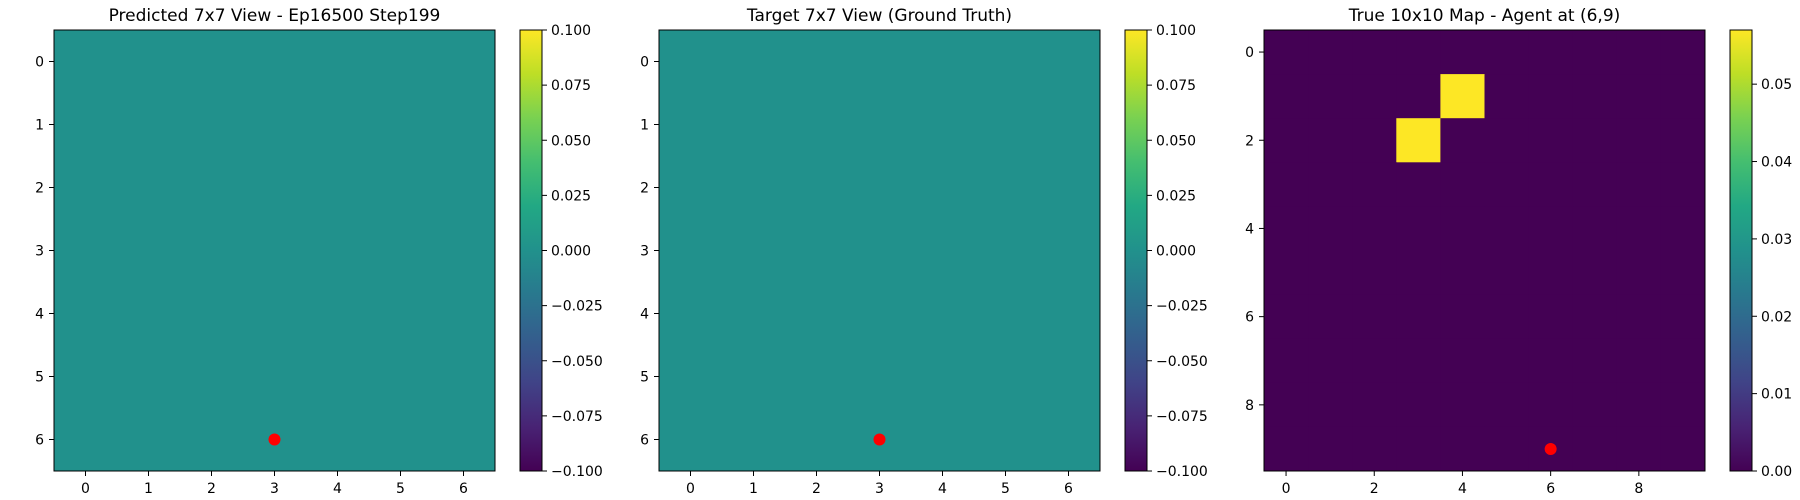 The height and width of the screenshot is (500, 1800). I want to click on x-tick-label: 0, so click(690, 489).